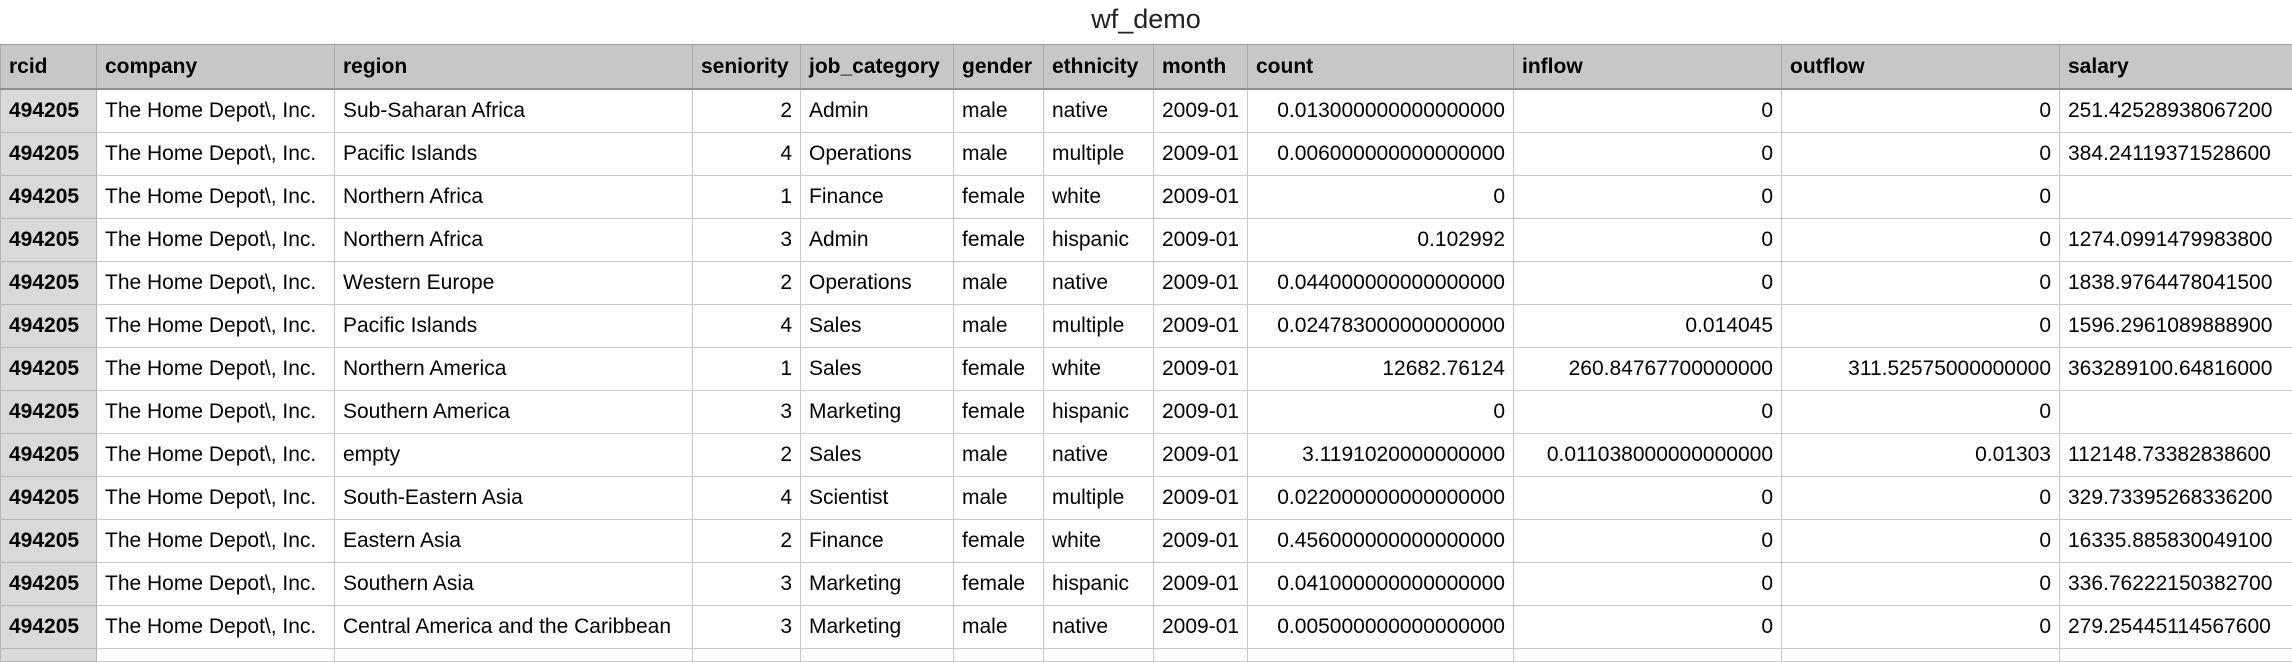 The width and height of the screenshot is (2292, 662). I want to click on column-header-count: count, so click(1381, 67).